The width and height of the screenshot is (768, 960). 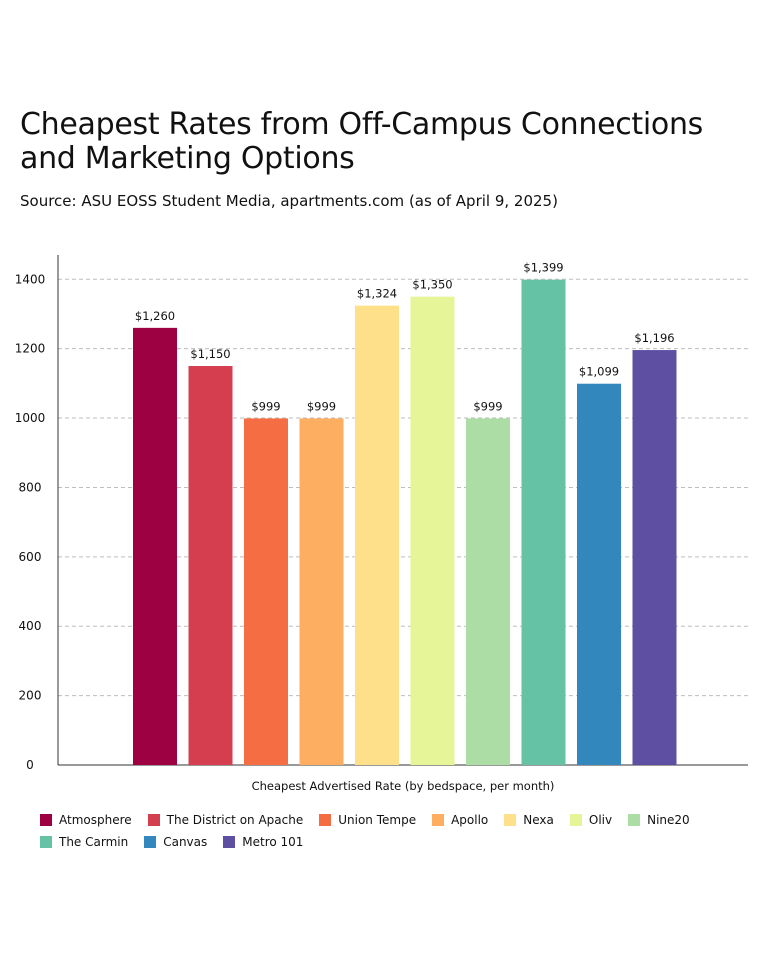 What do you see at coordinates (377, 820) in the screenshot?
I see `legend-label: Union Tempe` at bounding box center [377, 820].